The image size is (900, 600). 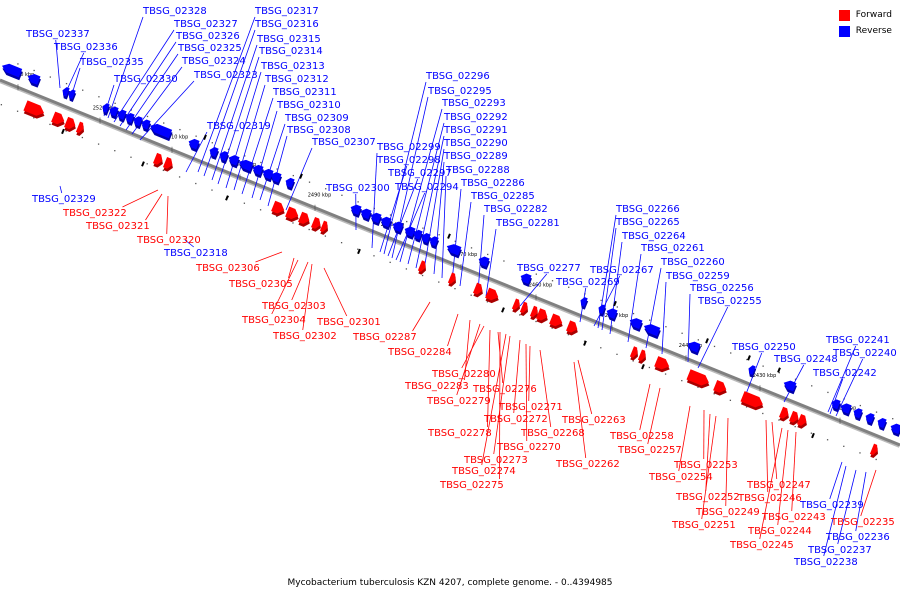 What do you see at coordinates (778, 485) in the screenshot?
I see `forward-gene-label: TBSG_02247` at bounding box center [778, 485].